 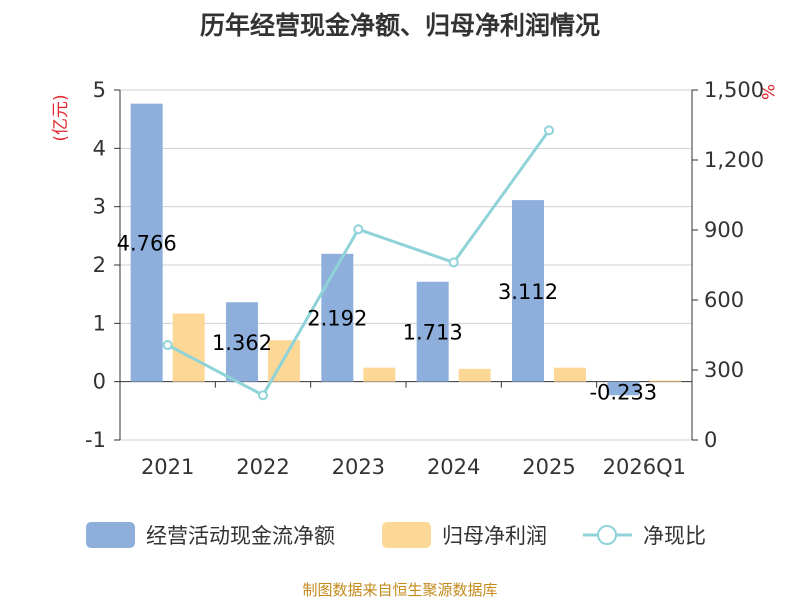 I want to click on left-tick-label: 0, so click(x=99, y=382).